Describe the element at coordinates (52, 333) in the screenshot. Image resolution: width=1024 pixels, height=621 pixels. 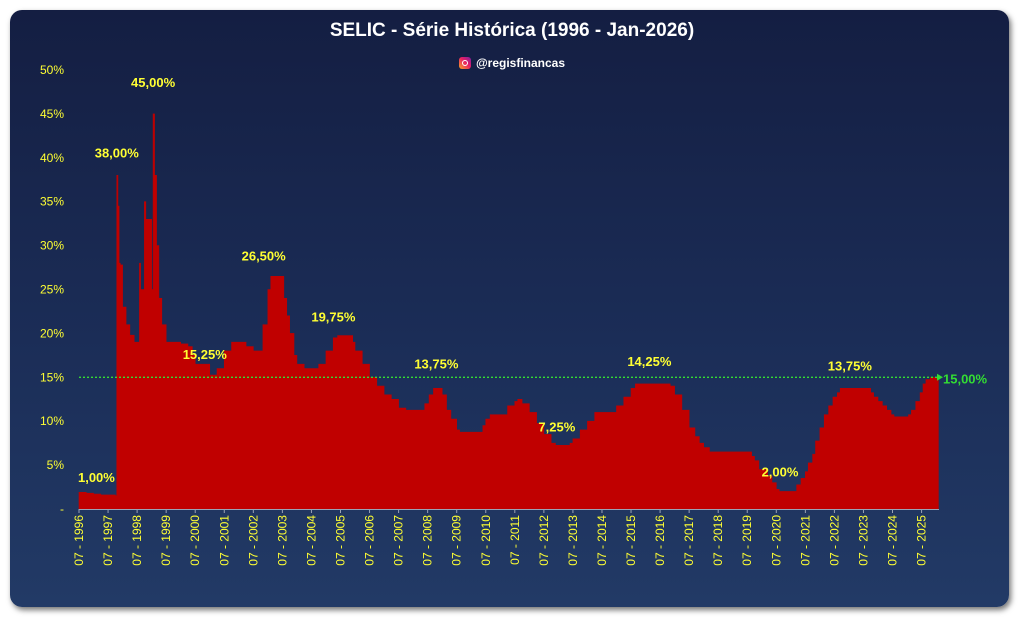
I see `y-tick-label: 20%` at that location.